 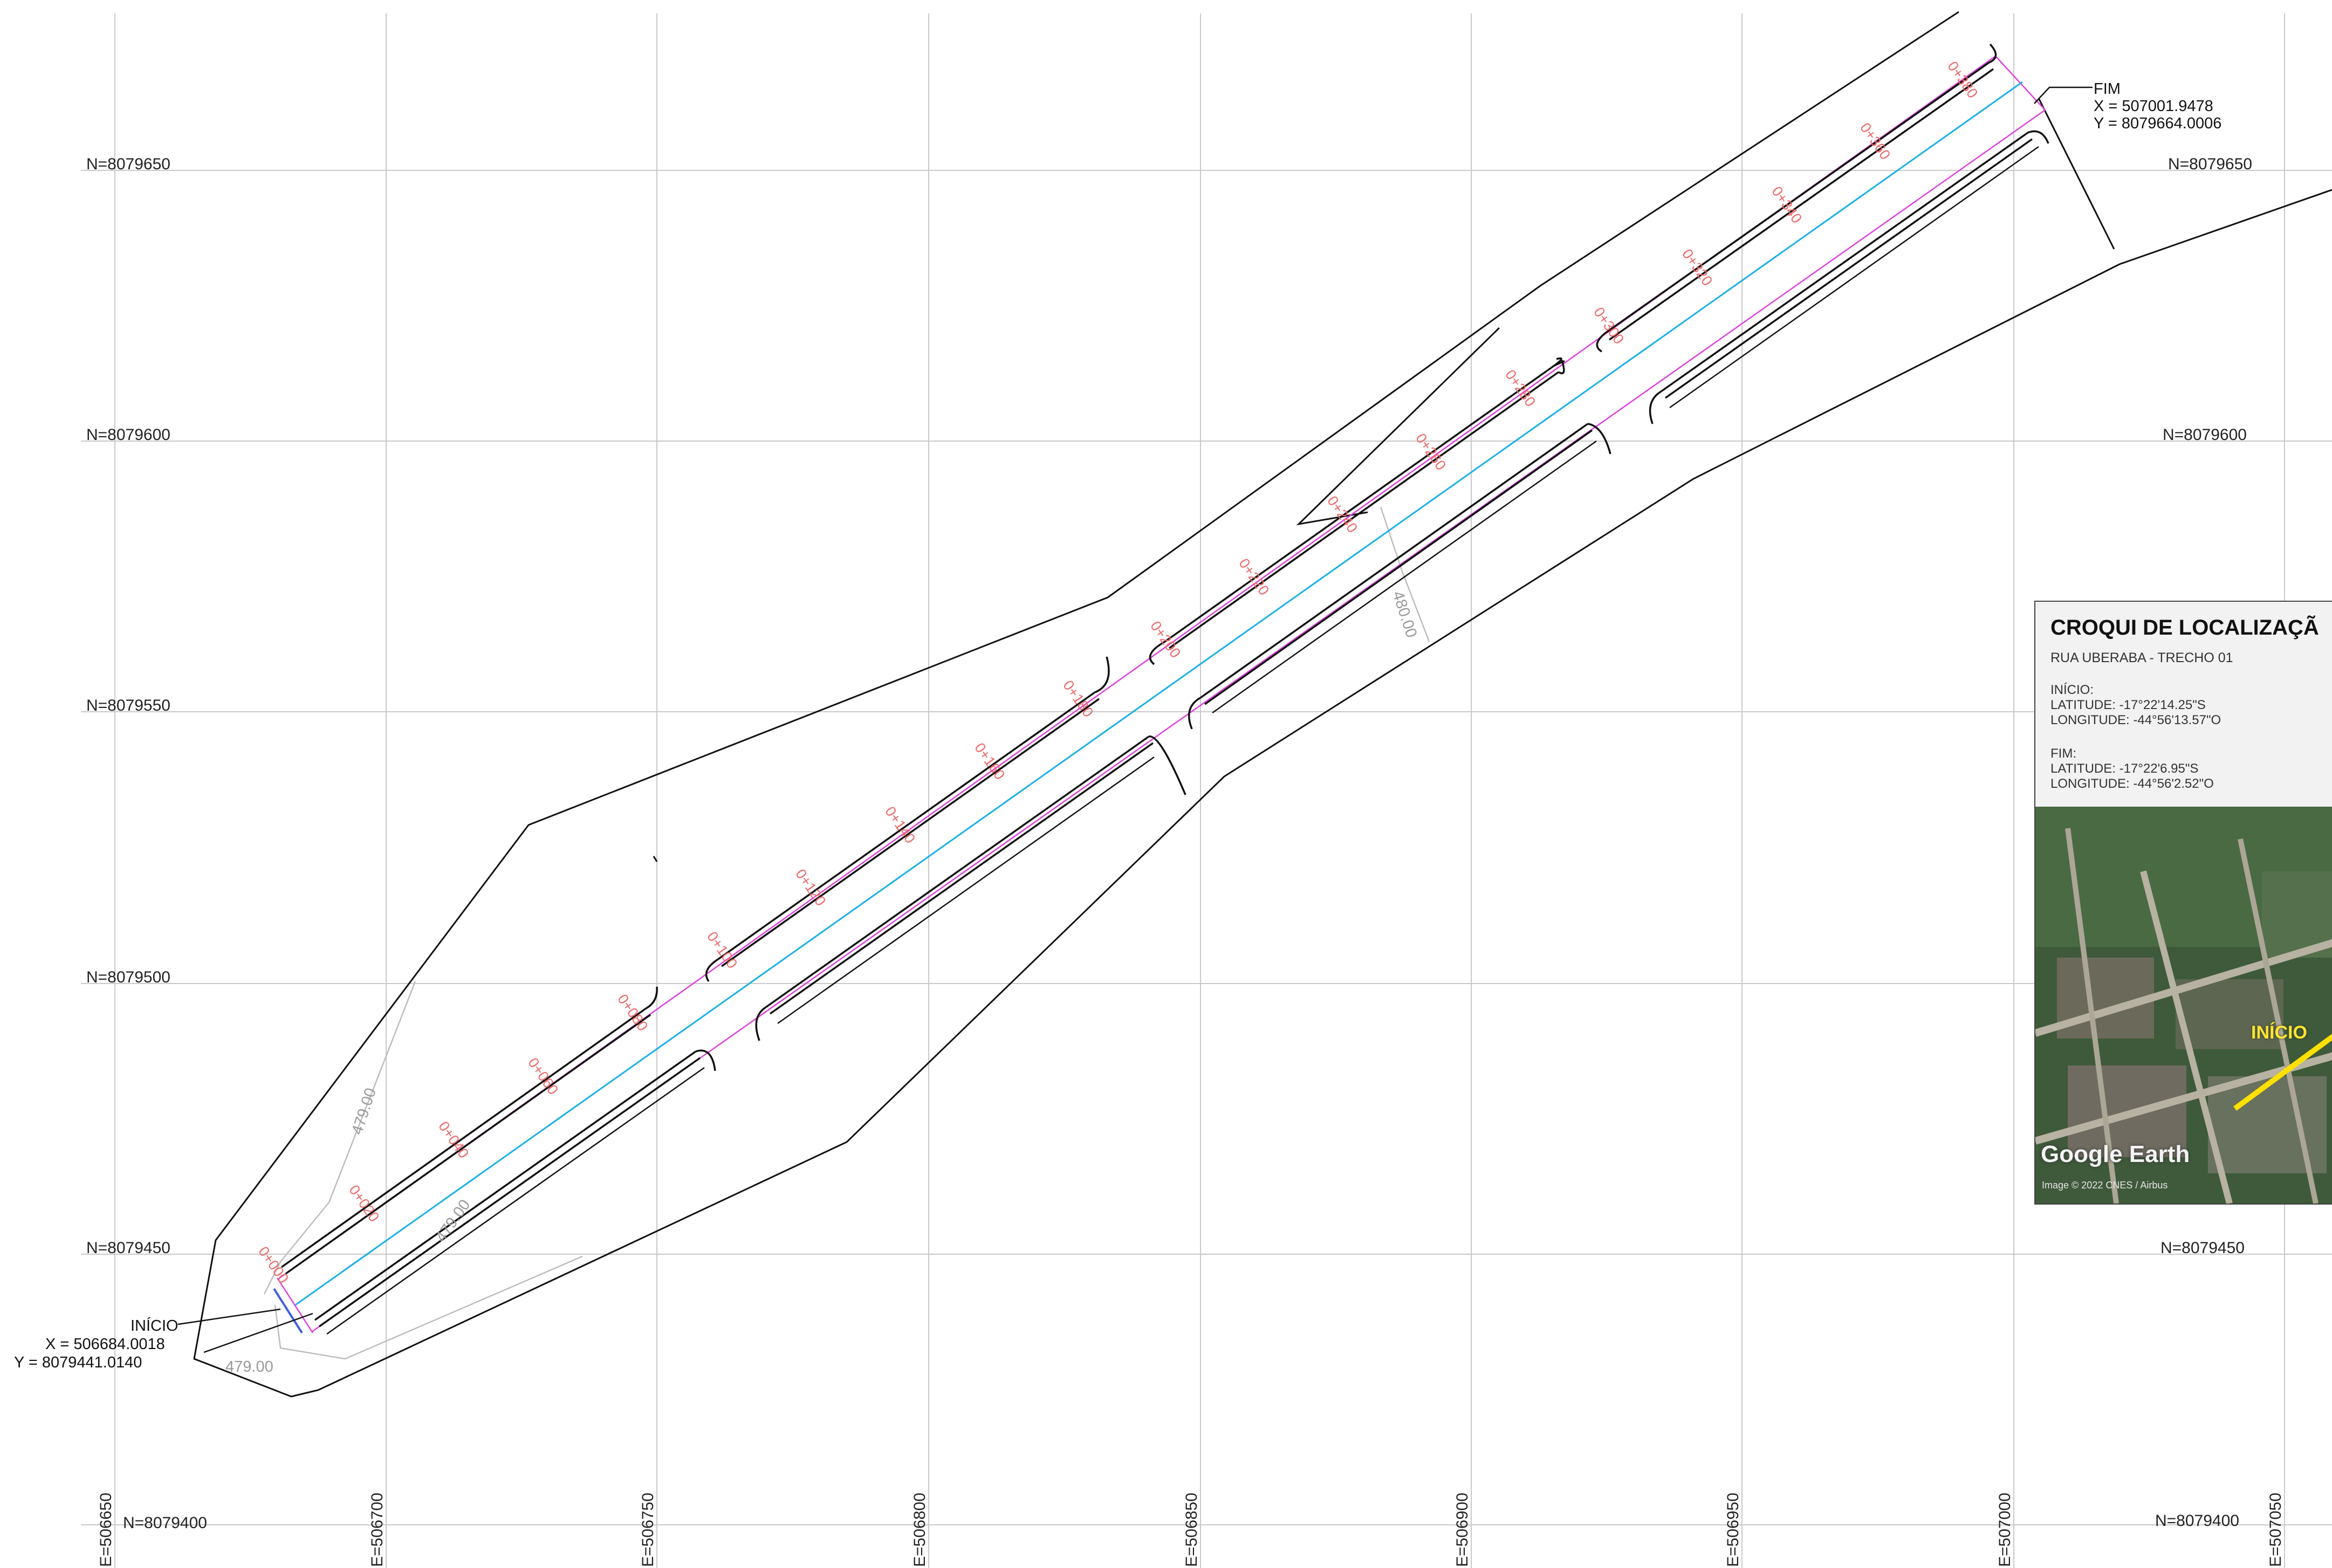 What do you see at coordinates (78, 1362) in the screenshot?
I see `inicio-y-coordinate: Y = 8079441.0140` at bounding box center [78, 1362].